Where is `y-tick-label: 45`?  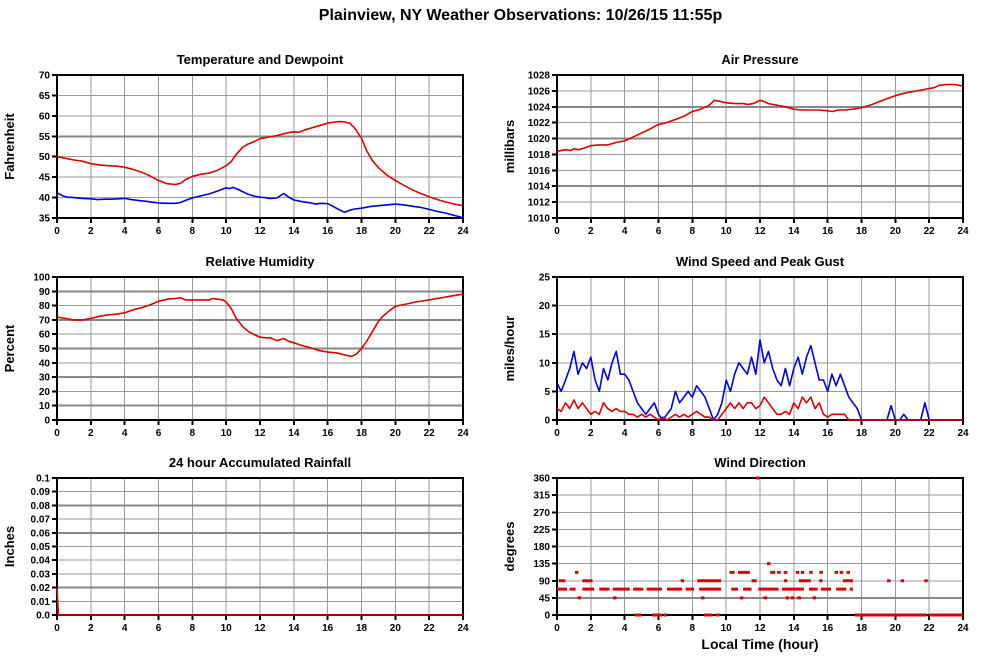
y-tick-label: 45 is located at coordinates (45, 178).